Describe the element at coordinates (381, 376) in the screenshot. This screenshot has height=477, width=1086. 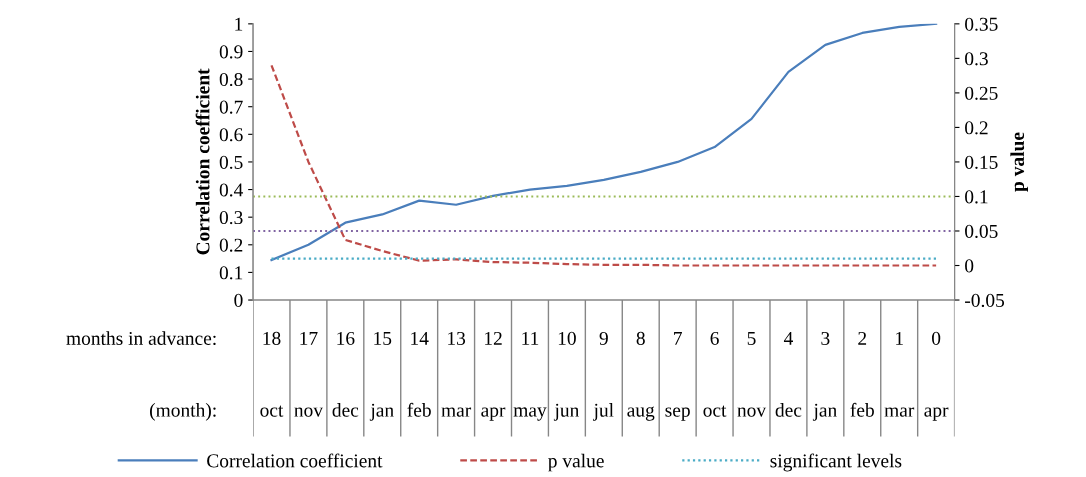
I see `category-label: 15 jan` at that location.